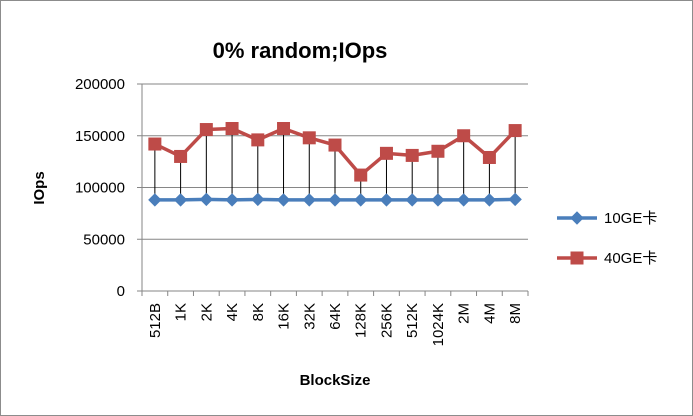 The image size is (693, 416). Describe the element at coordinates (181, 312) in the screenshot. I see `x-tick-label: 1K` at that location.